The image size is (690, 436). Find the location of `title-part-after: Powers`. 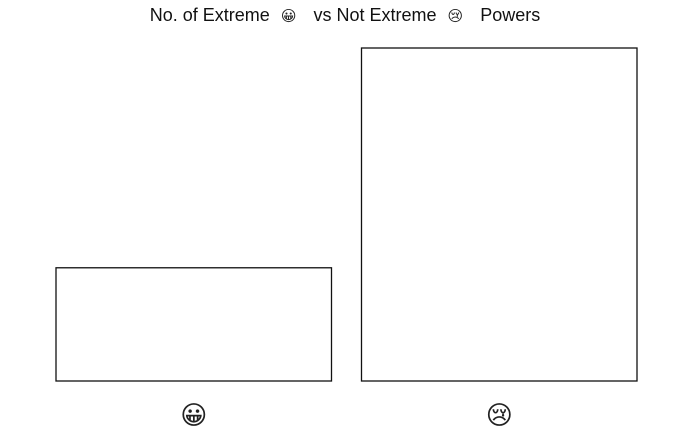

title-part-after: Powers is located at coordinates (510, 15).